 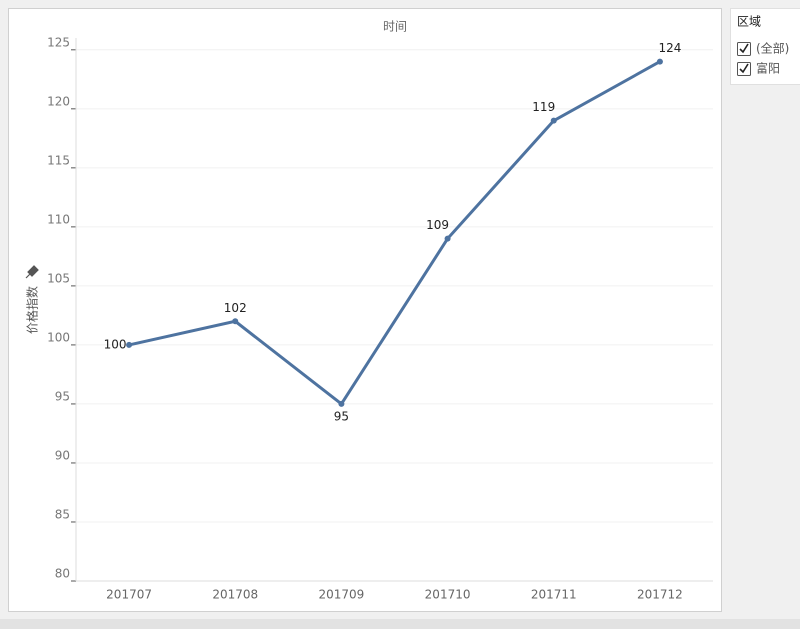 I want to click on filter-item-label: 富阳, so click(x=768, y=68).